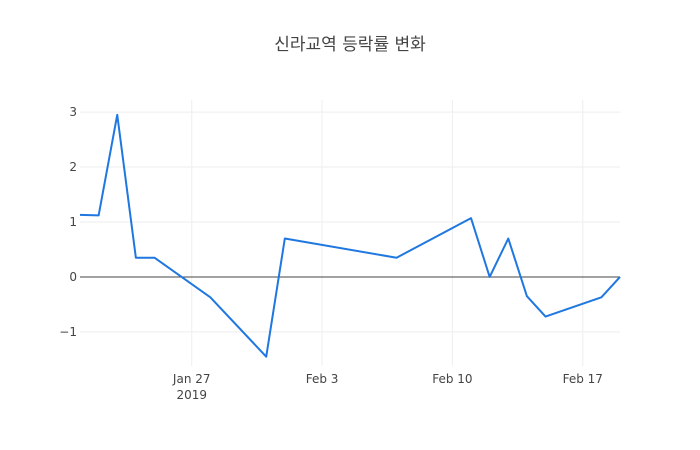 The height and width of the screenshot is (450, 700). I want to click on x-tick-label: Jan 27, so click(191, 379).